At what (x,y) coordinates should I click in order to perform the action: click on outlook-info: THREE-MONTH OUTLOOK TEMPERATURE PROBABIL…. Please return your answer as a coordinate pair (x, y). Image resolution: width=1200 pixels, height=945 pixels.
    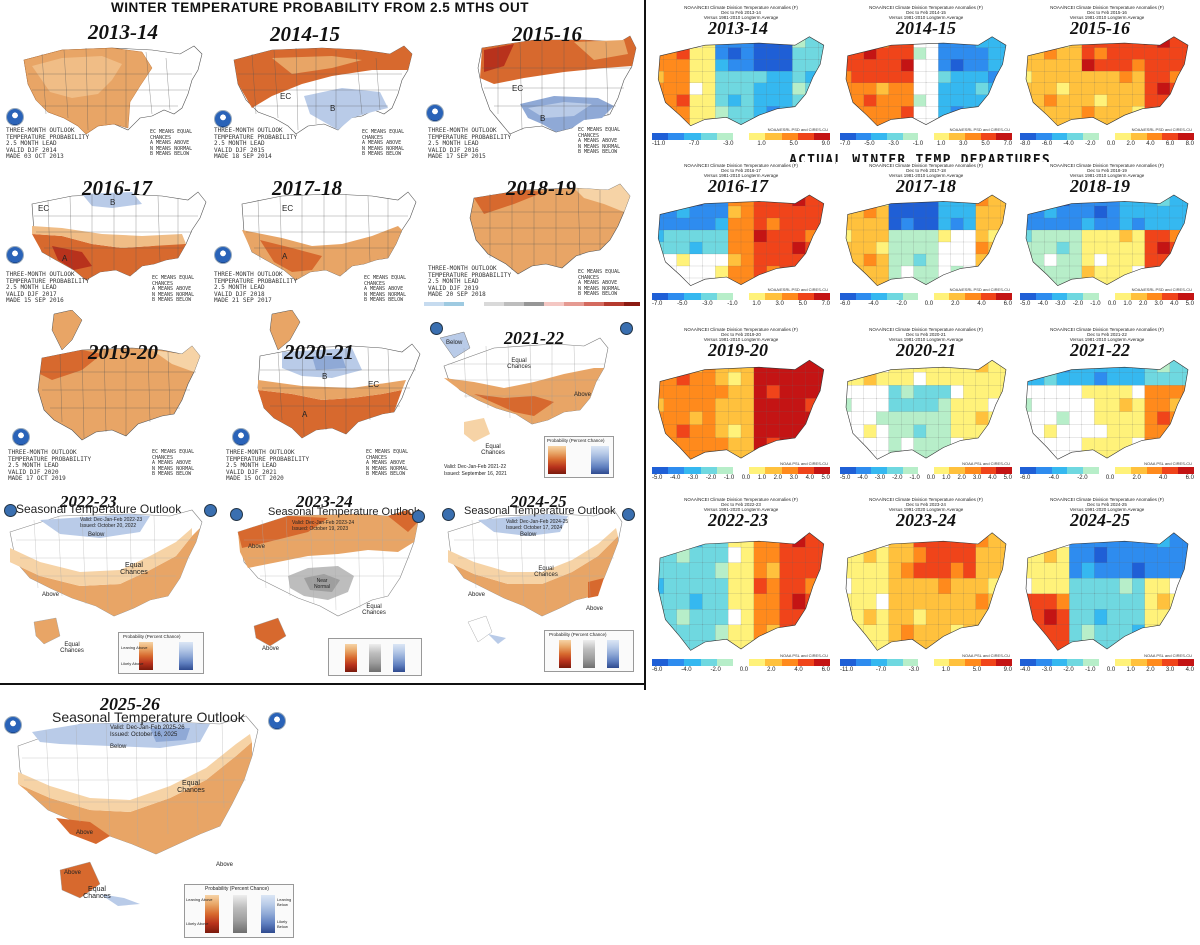
    Looking at the image, I should click on (48, 143).